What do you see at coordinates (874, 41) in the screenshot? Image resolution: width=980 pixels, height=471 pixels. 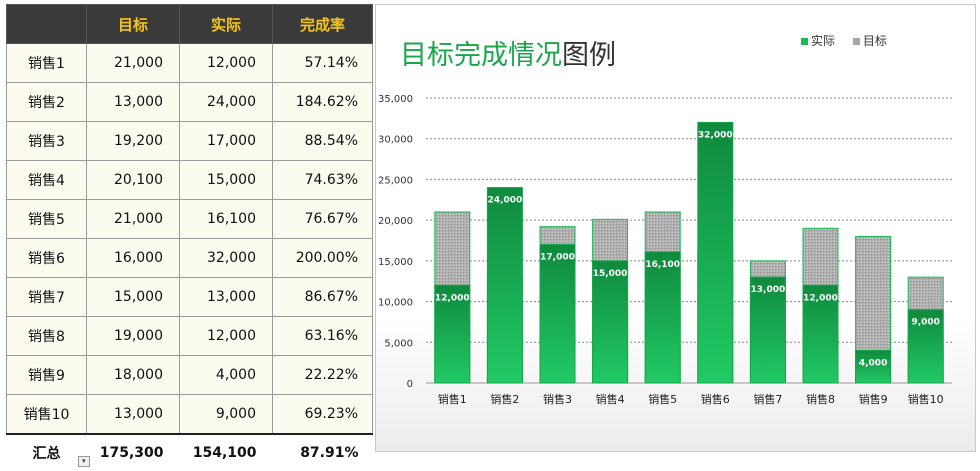 I see `legend-label-target: 目标` at bounding box center [874, 41].